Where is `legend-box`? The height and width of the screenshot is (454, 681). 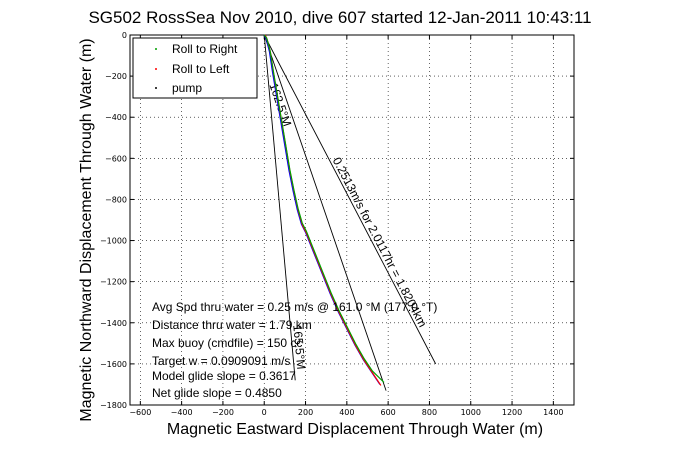 legend-box is located at coordinates (195, 68).